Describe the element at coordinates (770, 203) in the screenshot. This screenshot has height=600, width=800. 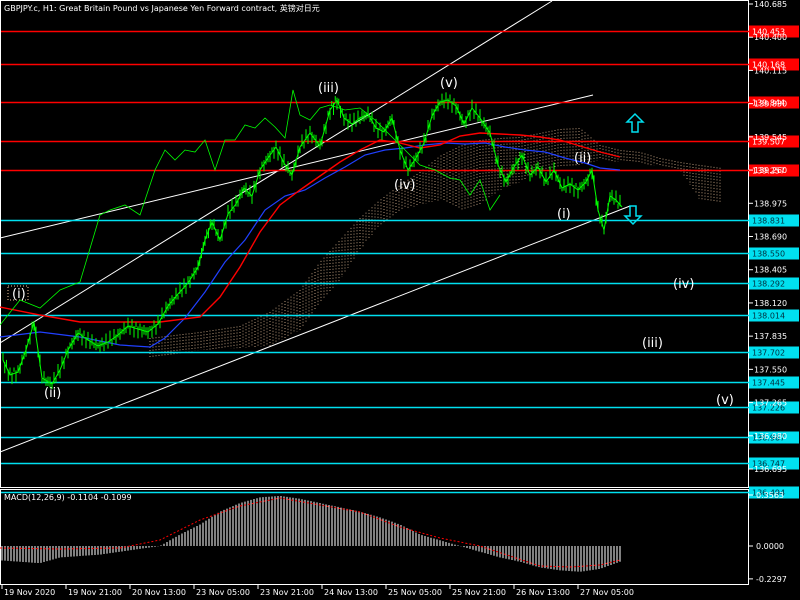
I see `price-tick-label: 138.975` at that location.